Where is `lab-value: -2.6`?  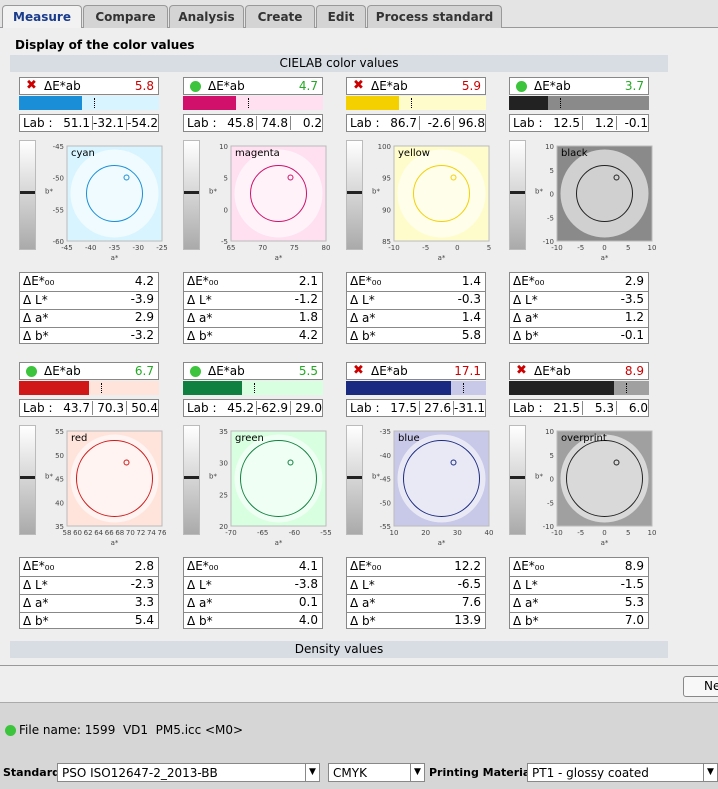
lab-value: -2.6 is located at coordinates (435, 123).